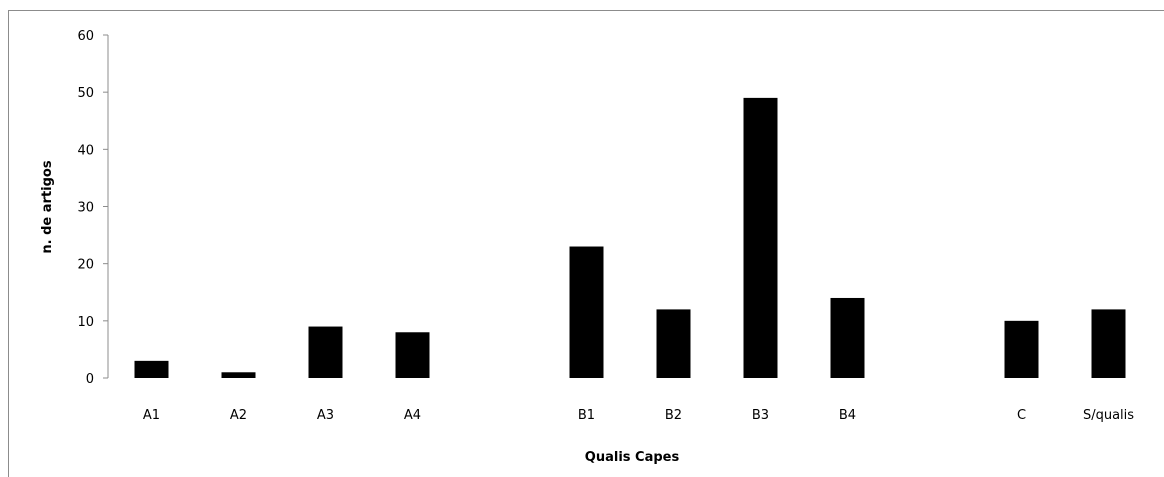 The image size is (1164, 477). Describe the element at coordinates (238, 415) in the screenshot. I see `x-tick-label: A2` at that location.